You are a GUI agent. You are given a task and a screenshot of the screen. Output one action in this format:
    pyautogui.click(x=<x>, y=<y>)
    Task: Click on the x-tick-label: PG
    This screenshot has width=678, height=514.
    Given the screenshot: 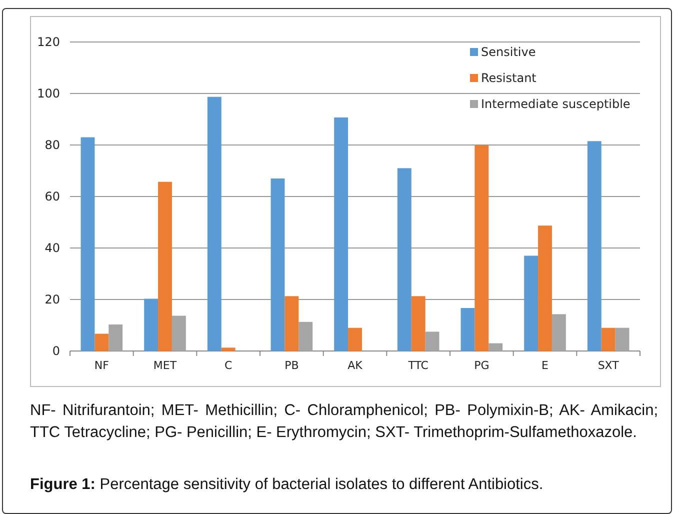 What is the action you would take?
    pyautogui.click(x=482, y=365)
    